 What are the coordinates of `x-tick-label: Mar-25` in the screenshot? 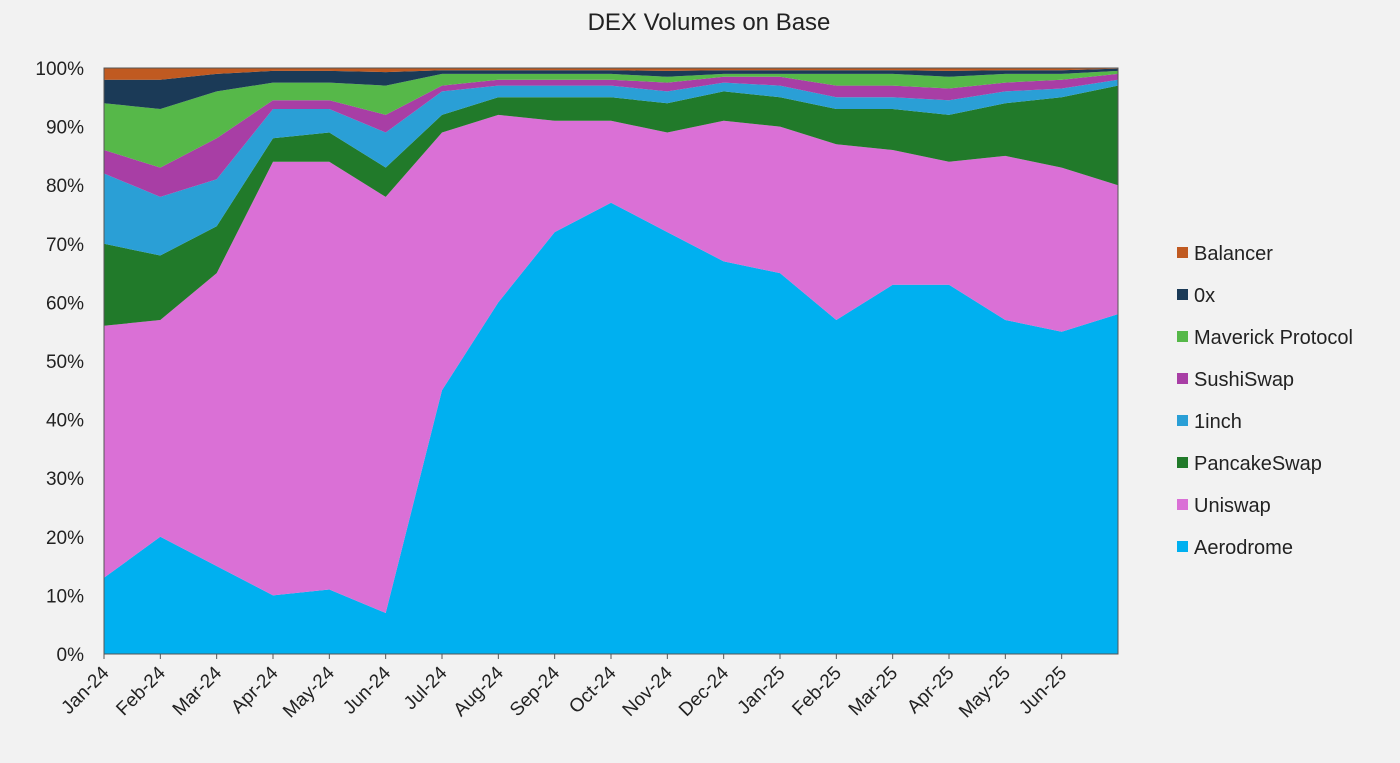 It's located at (873, 691).